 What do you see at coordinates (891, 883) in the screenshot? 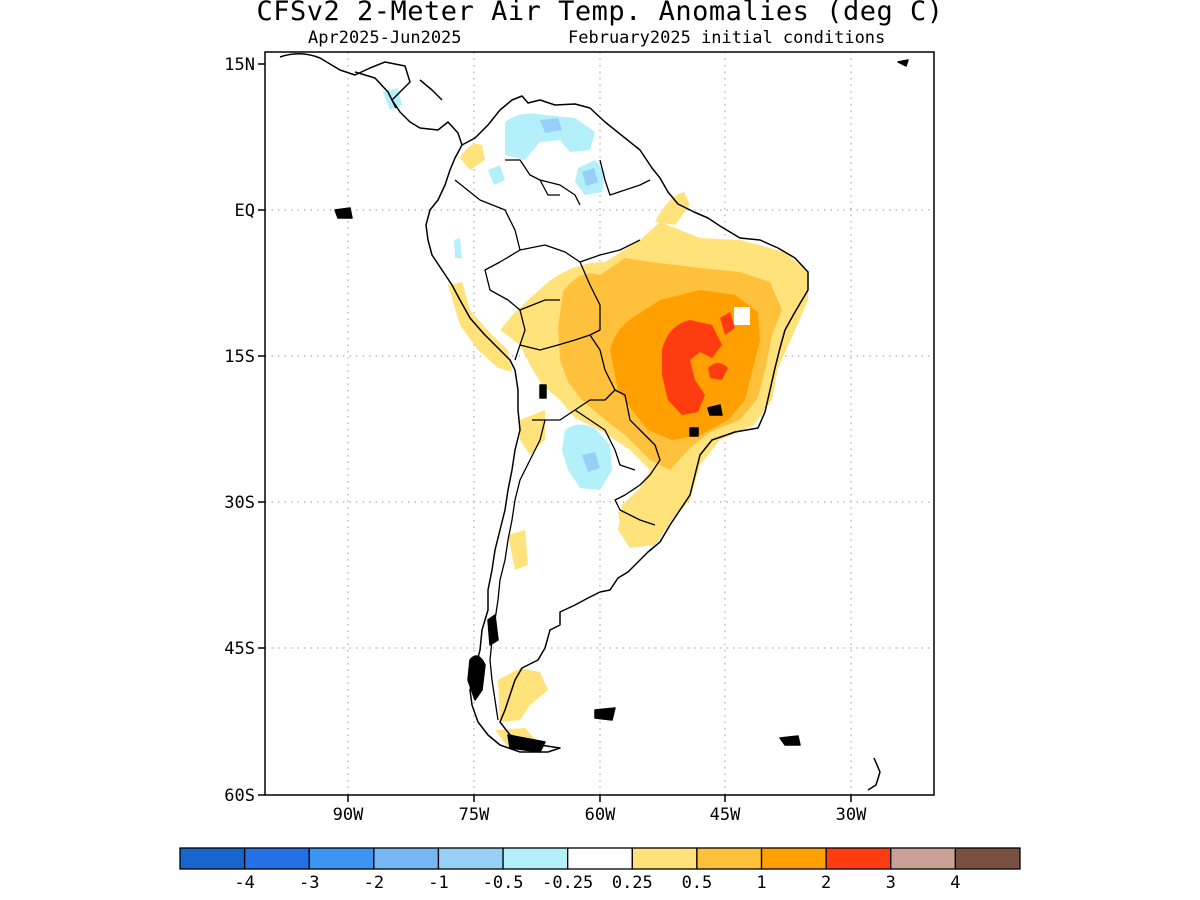
I see `colorbar-label: 3` at bounding box center [891, 883].